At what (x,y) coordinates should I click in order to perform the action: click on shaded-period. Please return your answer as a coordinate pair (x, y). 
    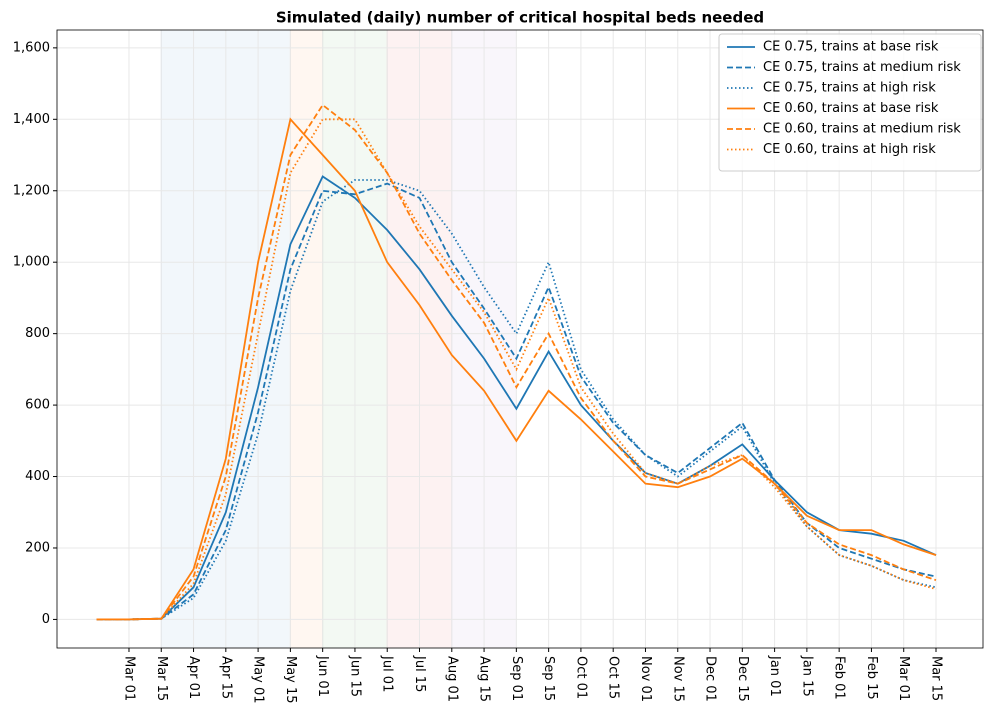
    Looking at the image, I should click on (306, 339).